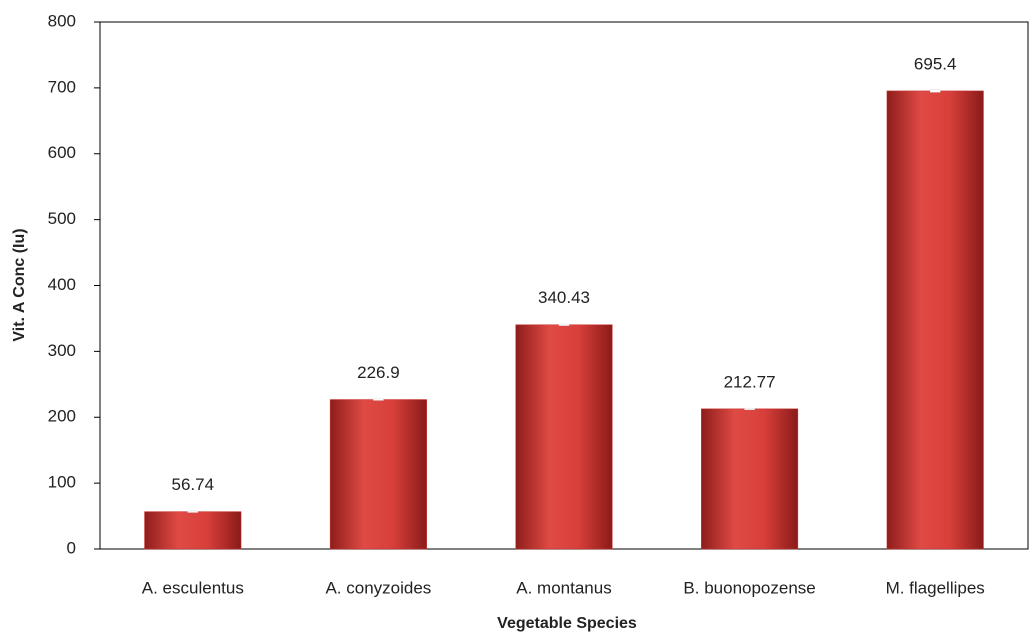 This screenshot has width=1032, height=637. I want to click on x-tick-label: M. flagellipes, so click(935, 587).